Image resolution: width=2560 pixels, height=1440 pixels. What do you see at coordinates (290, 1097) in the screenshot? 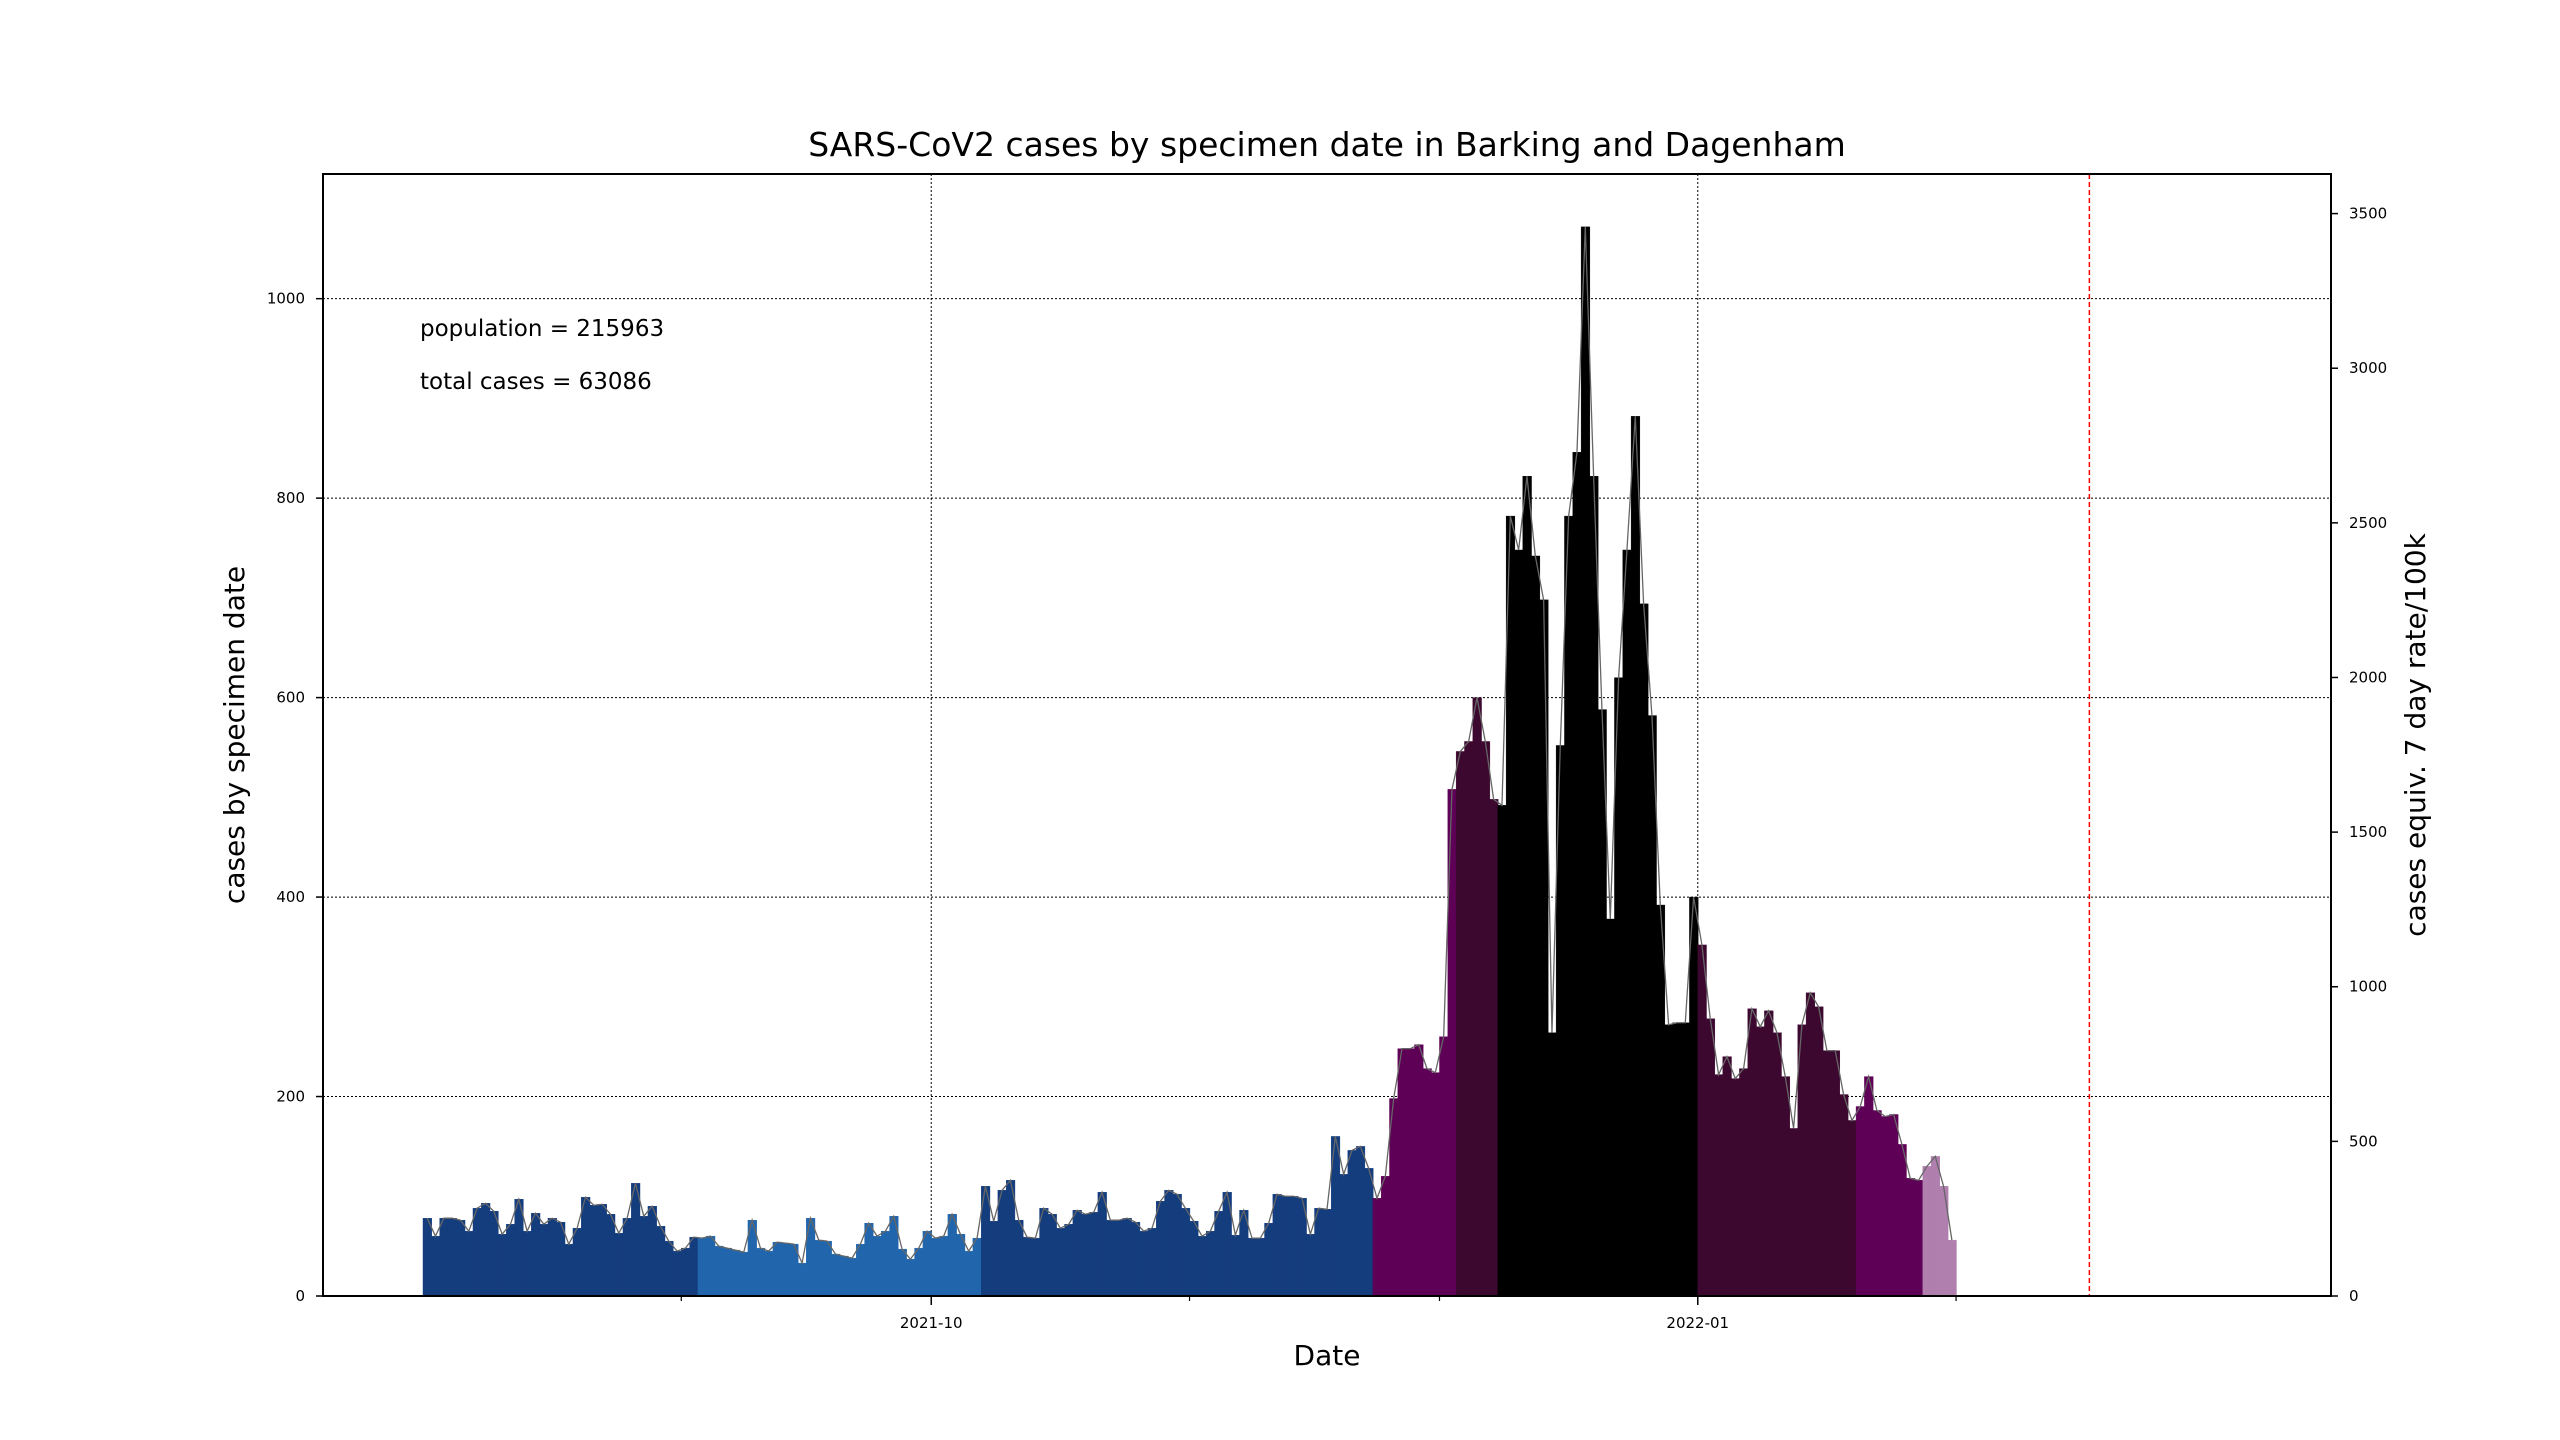
I see `y-tick-label: 200` at bounding box center [290, 1097].